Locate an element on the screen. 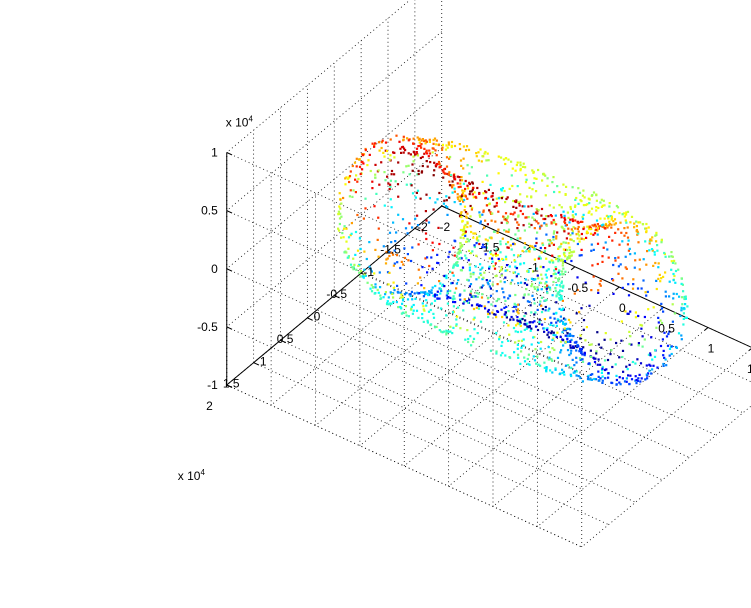 This screenshot has height=608, width=751. y-multiplier-base: x 10 is located at coordinates (189, 476).